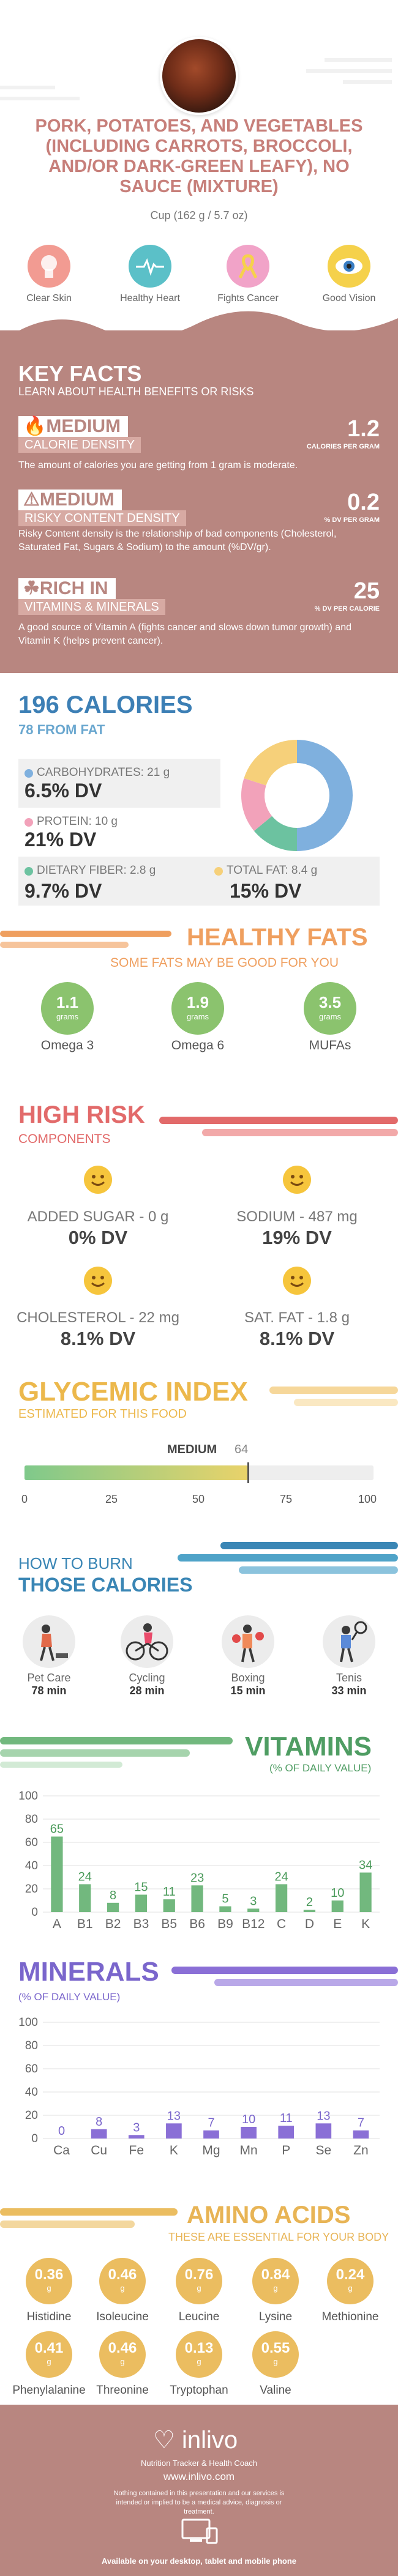  I want to click on calorie-density-value: 1.2, so click(364, 429).